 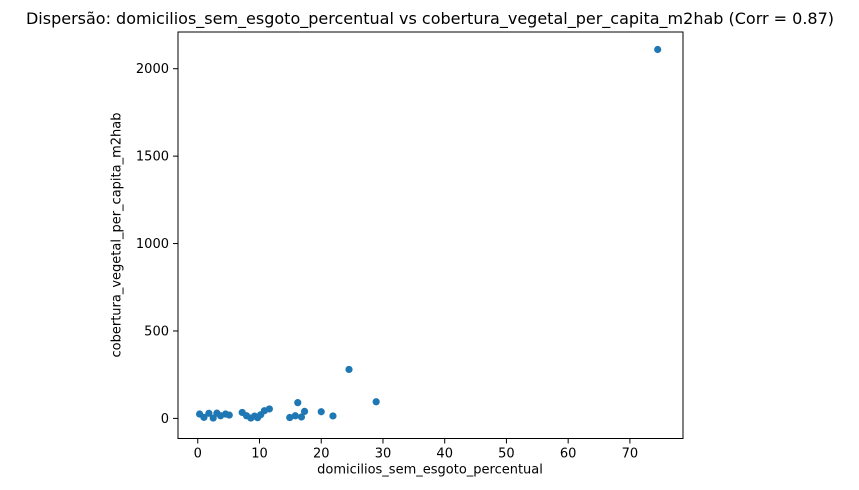 What do you see at coordinates (568, 454) in the screenshot?
I see `x-tick-label: 60` at bounding box center [568, 454].